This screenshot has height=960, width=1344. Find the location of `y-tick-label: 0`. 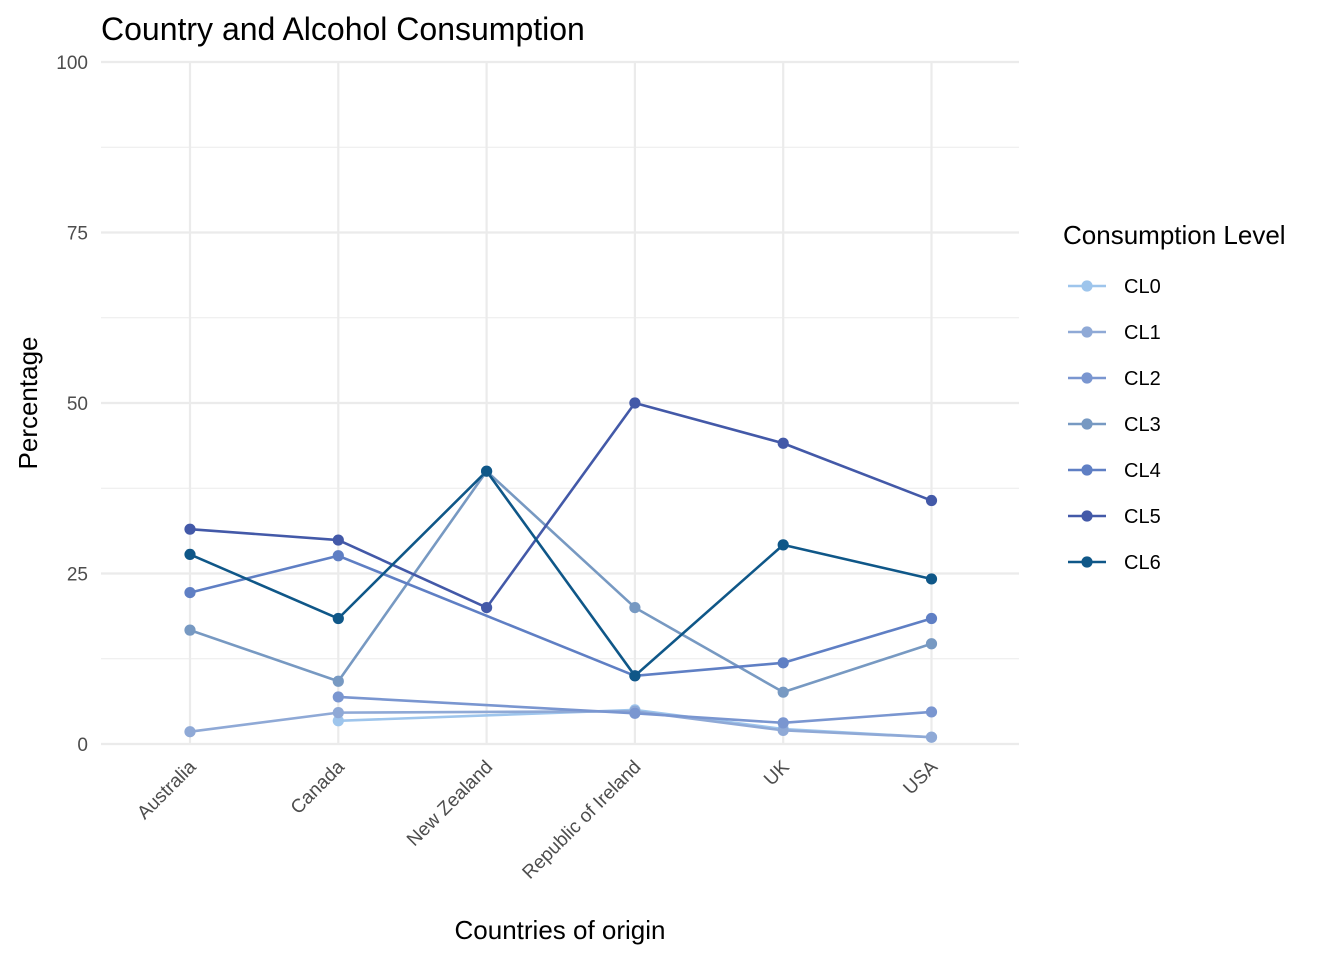

y-tick-label: 0 is located at coordinates (82, 745).